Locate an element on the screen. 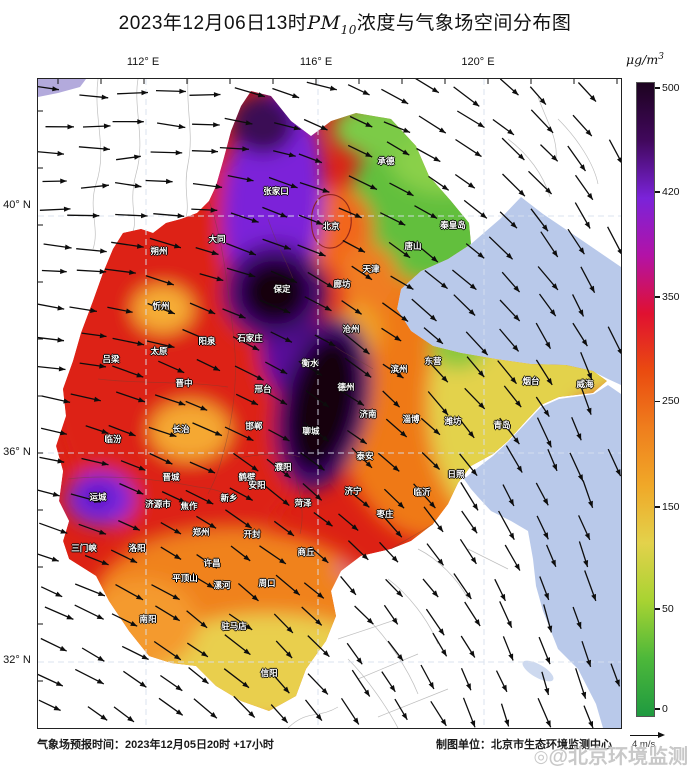 The height and width of the screenshot is (767, 690). city-label: 信阳 is located at coordinates (269, 673).